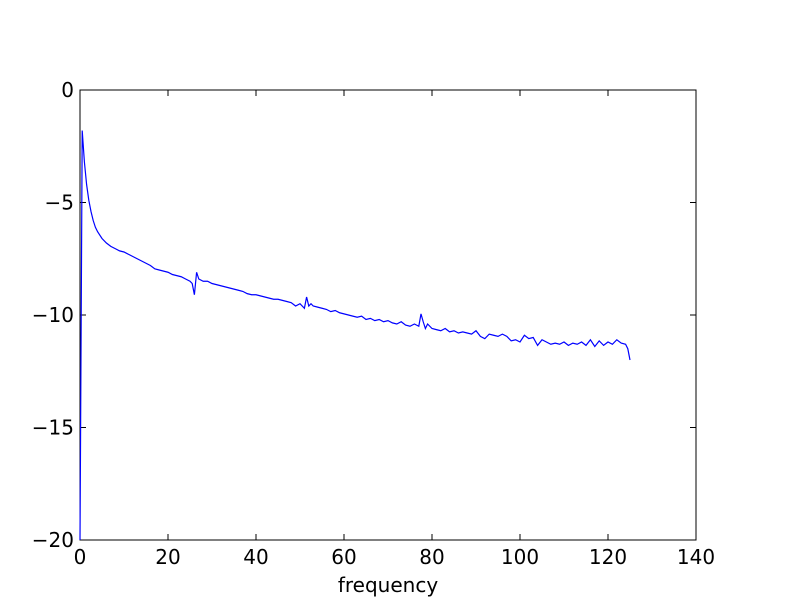 The width and height of the screenshot is (800, 600). What do you see at coordinates (388, 585) in the screenshot?
I see `x-axis-label: frequency` at bounding box center [388, 585].